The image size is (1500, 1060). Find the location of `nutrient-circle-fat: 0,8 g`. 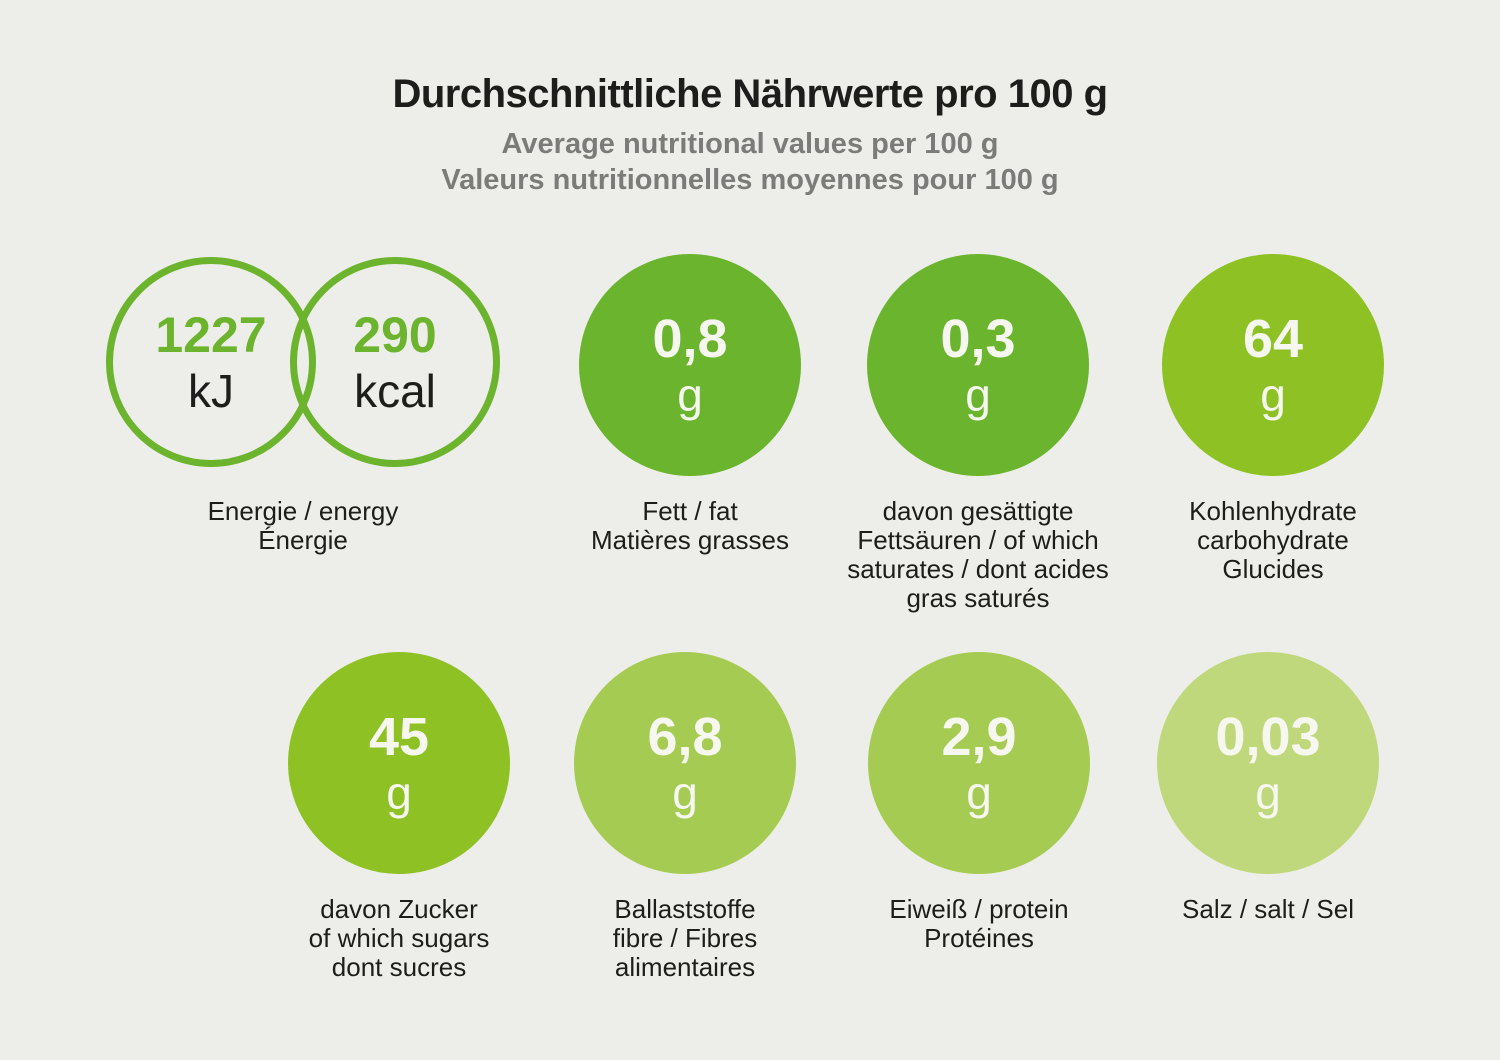

nutrient-circle-fat: 0,8 g is located at coordinates (690, 365).